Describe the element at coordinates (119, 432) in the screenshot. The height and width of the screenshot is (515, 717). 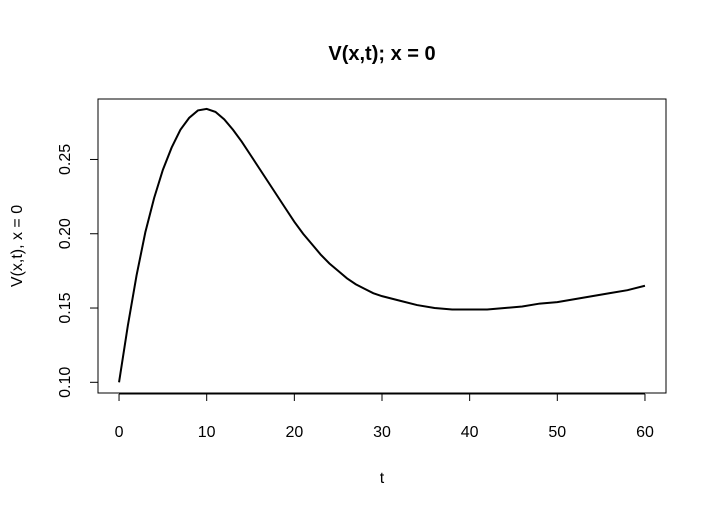
I see `x-tick-label: 0` at that location.